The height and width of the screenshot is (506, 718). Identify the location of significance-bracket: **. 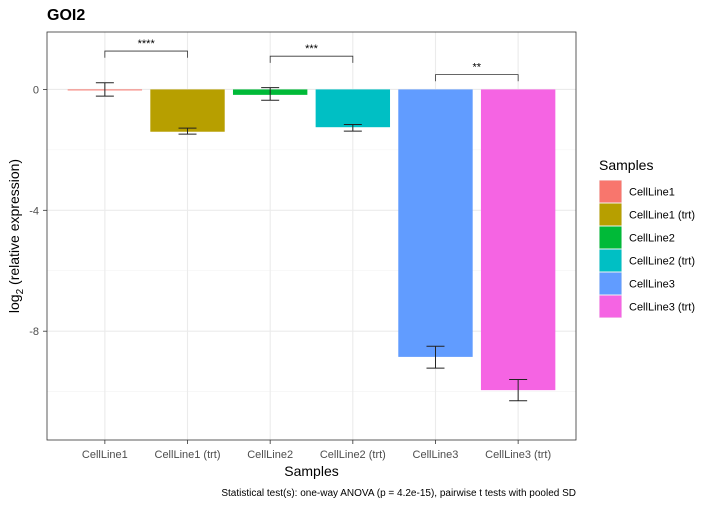
(477, 72).